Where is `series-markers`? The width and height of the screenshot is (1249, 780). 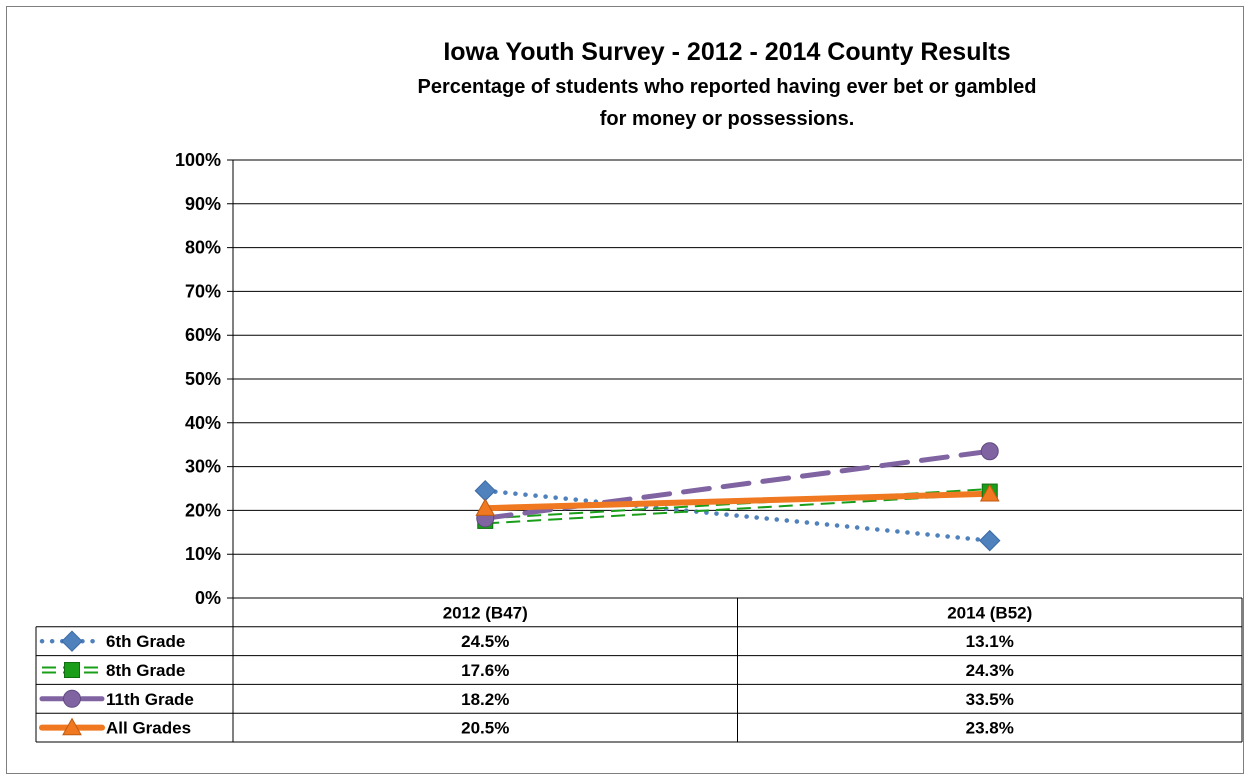
series-markers is located at coordinates (737, 497).